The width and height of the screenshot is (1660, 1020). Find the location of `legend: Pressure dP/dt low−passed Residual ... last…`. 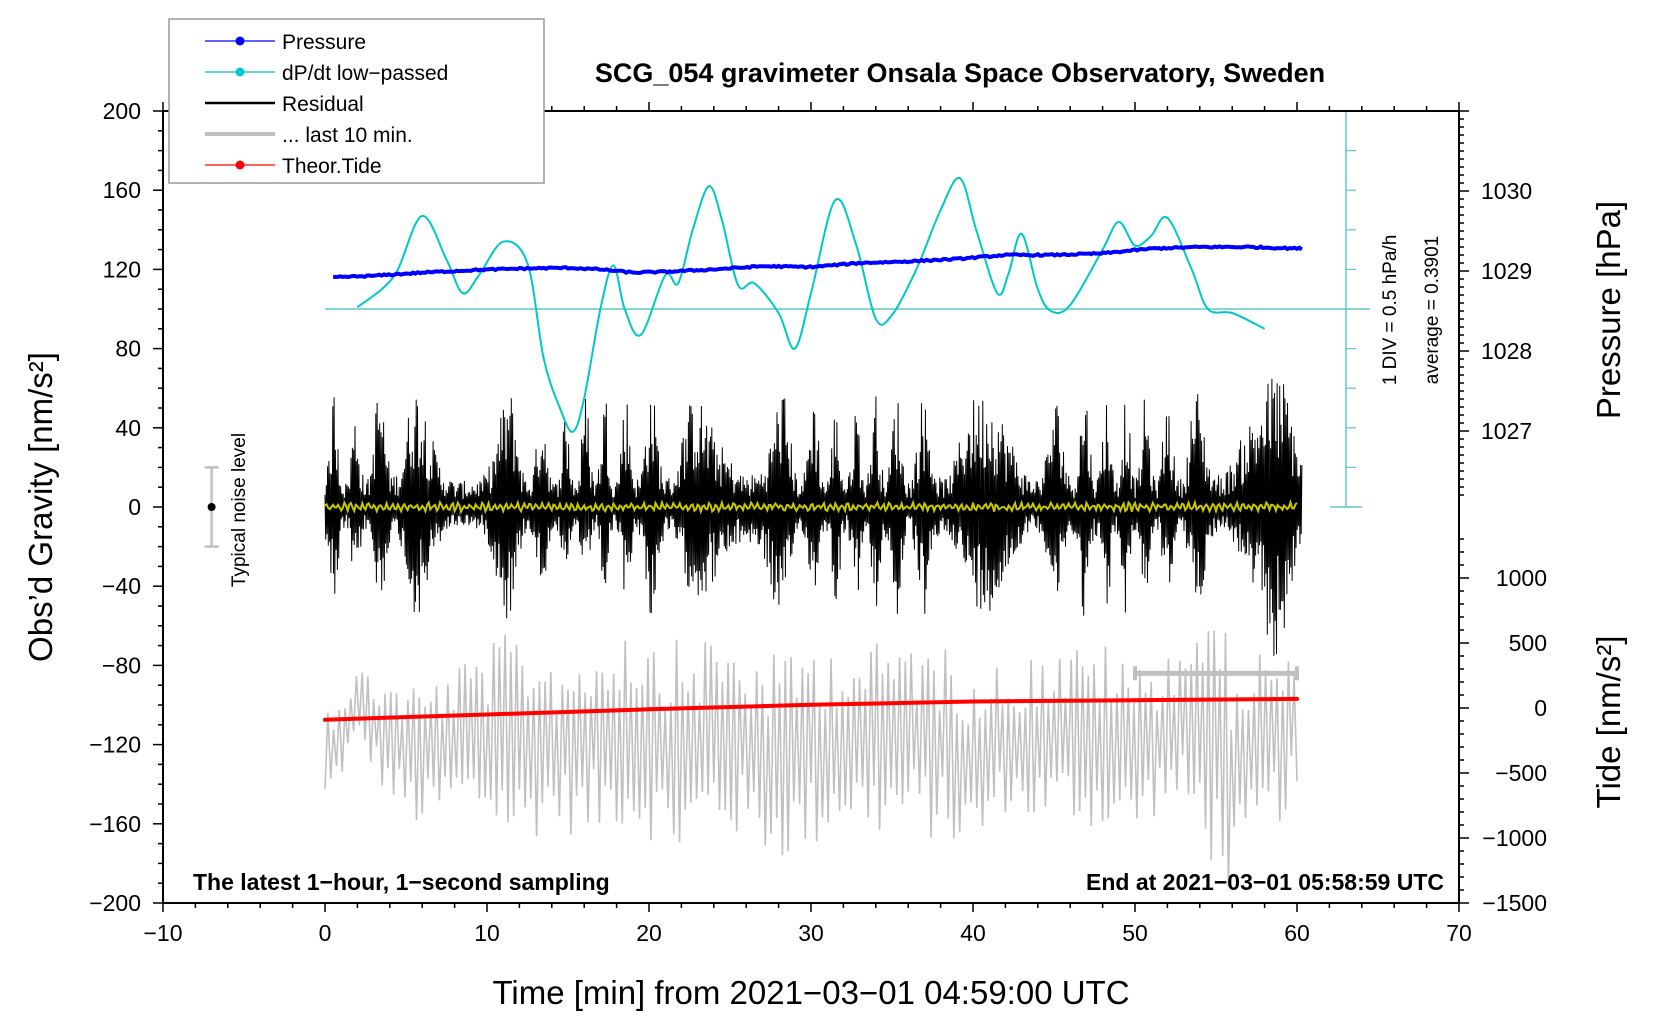

legend: Pressure dP/dt low−passed Residual ... last… is located at coordinates (356, 101).